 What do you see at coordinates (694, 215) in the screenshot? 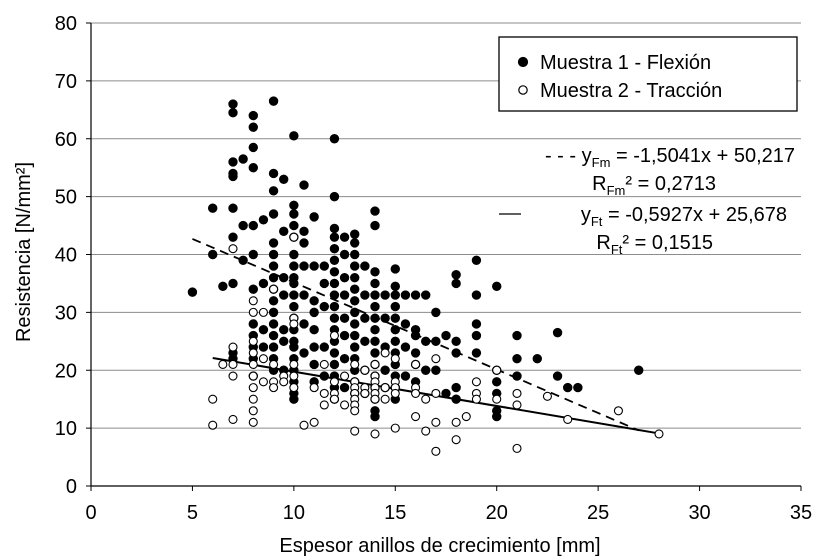
I see `equation-traccion-rest: = -0,5927x + 25,678` at bounding box center [694, 215].